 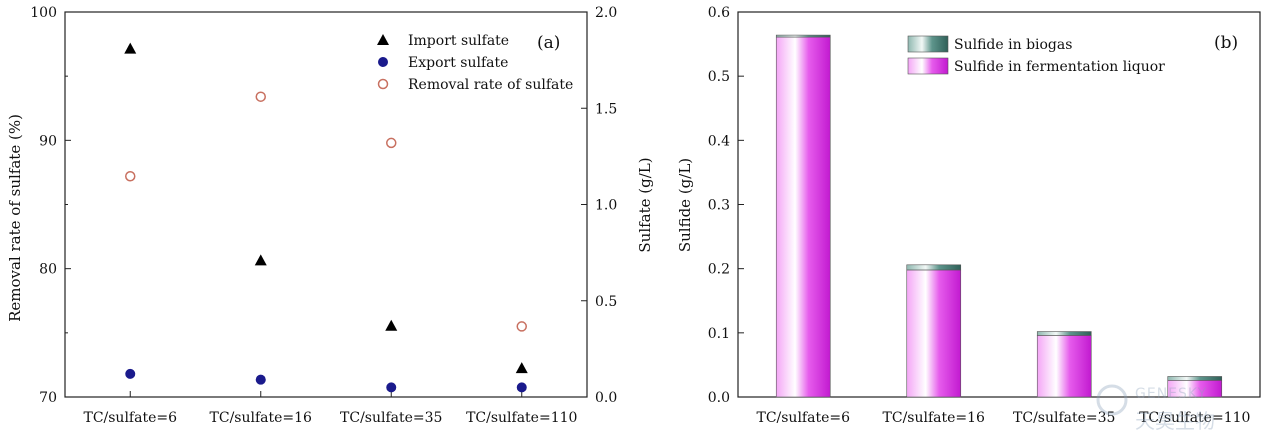 What do you see at coordinates (261, 418) in the screenshot?
I see `x-tick-label-a: TC/sulfate=16` at bounding box center [261, 418].